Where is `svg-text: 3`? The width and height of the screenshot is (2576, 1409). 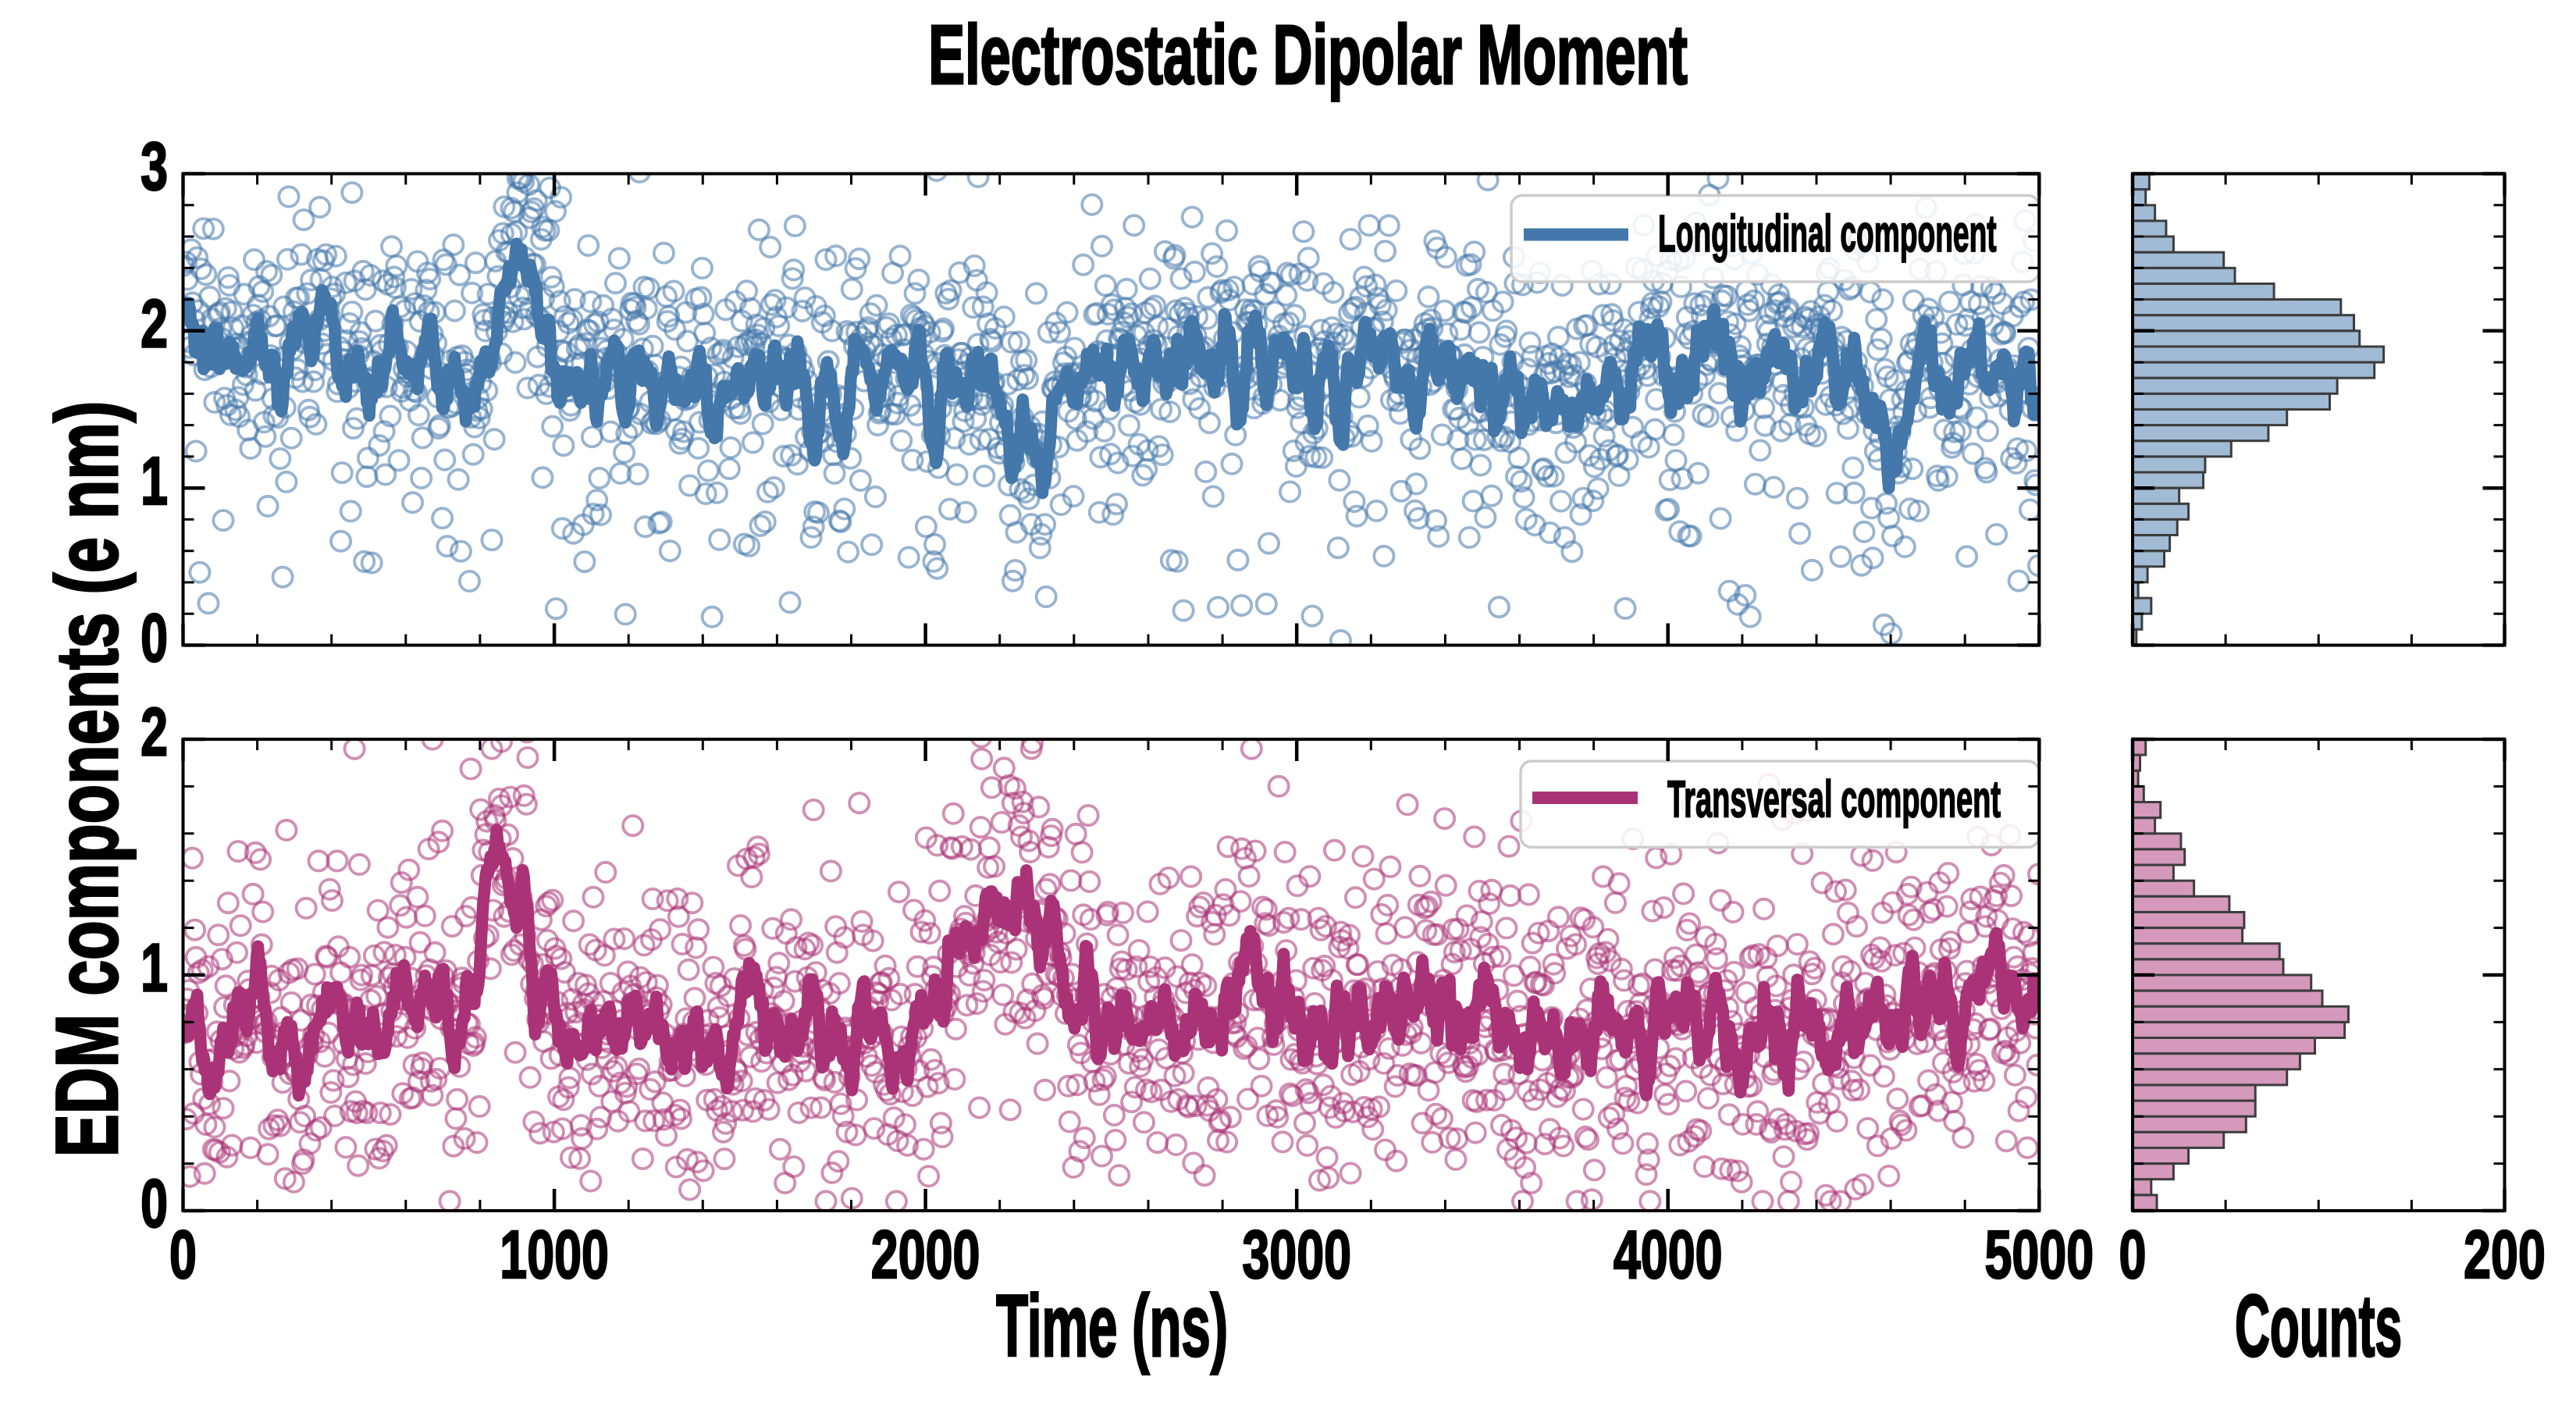 svg-text: 3 is located at coordinates (154, 167).